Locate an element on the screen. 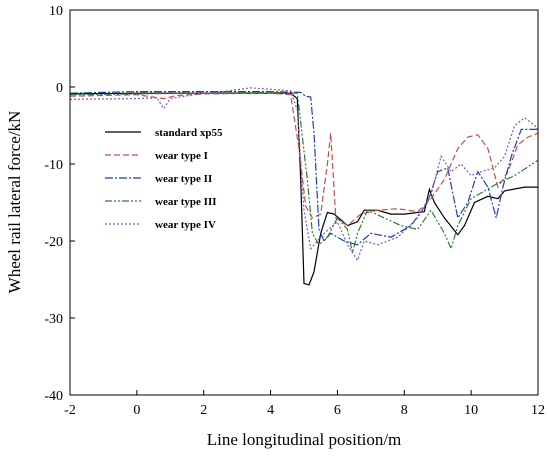 This screenshot has height=459, width=550. x-tick-label: 8 is located at coordinates (404, 410).